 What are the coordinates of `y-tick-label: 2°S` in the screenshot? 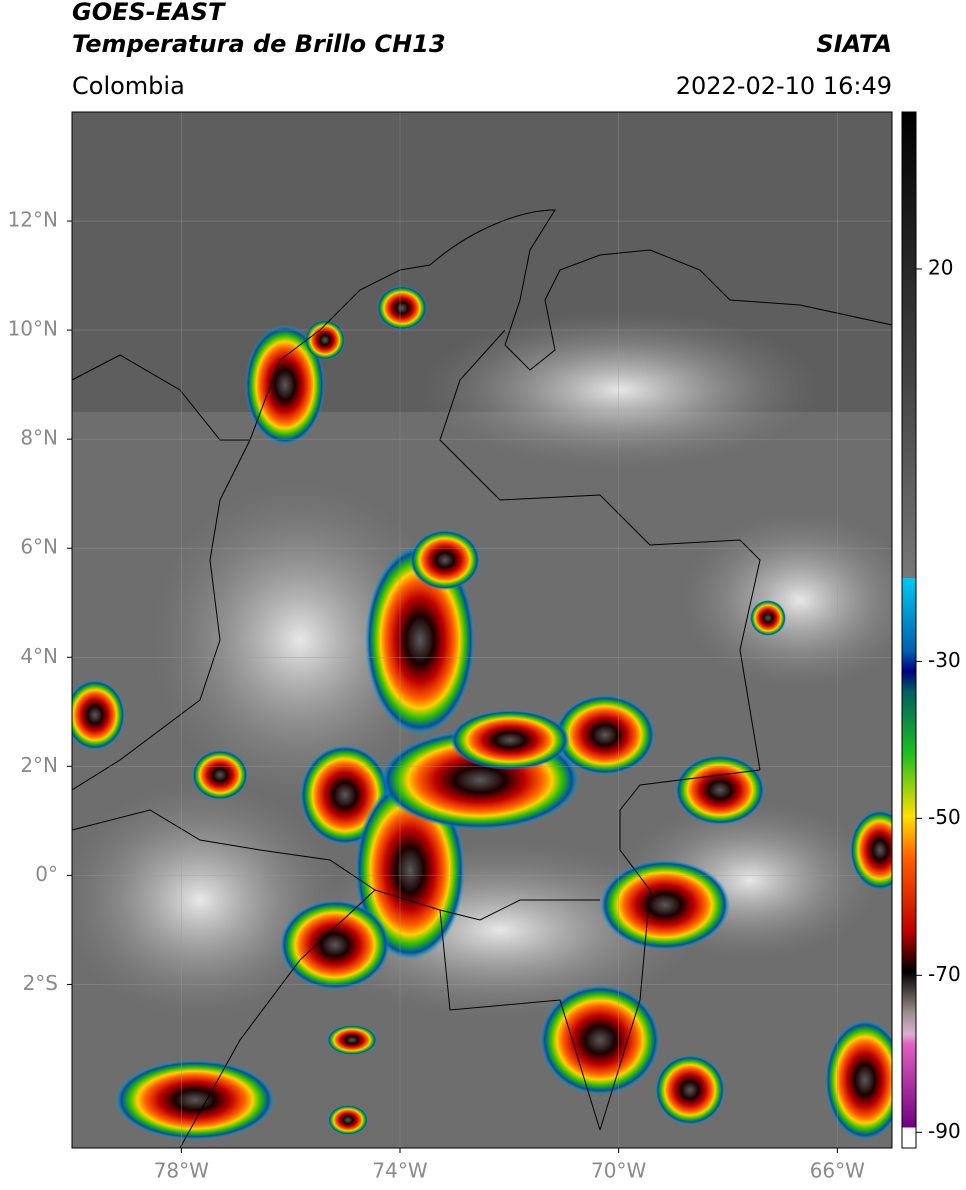 It's located at (40, 983).